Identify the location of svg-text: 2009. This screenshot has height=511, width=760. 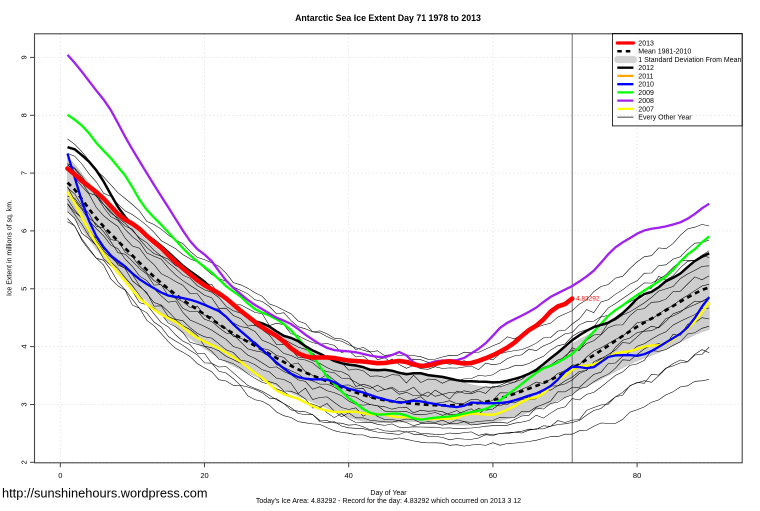
(646, 93).